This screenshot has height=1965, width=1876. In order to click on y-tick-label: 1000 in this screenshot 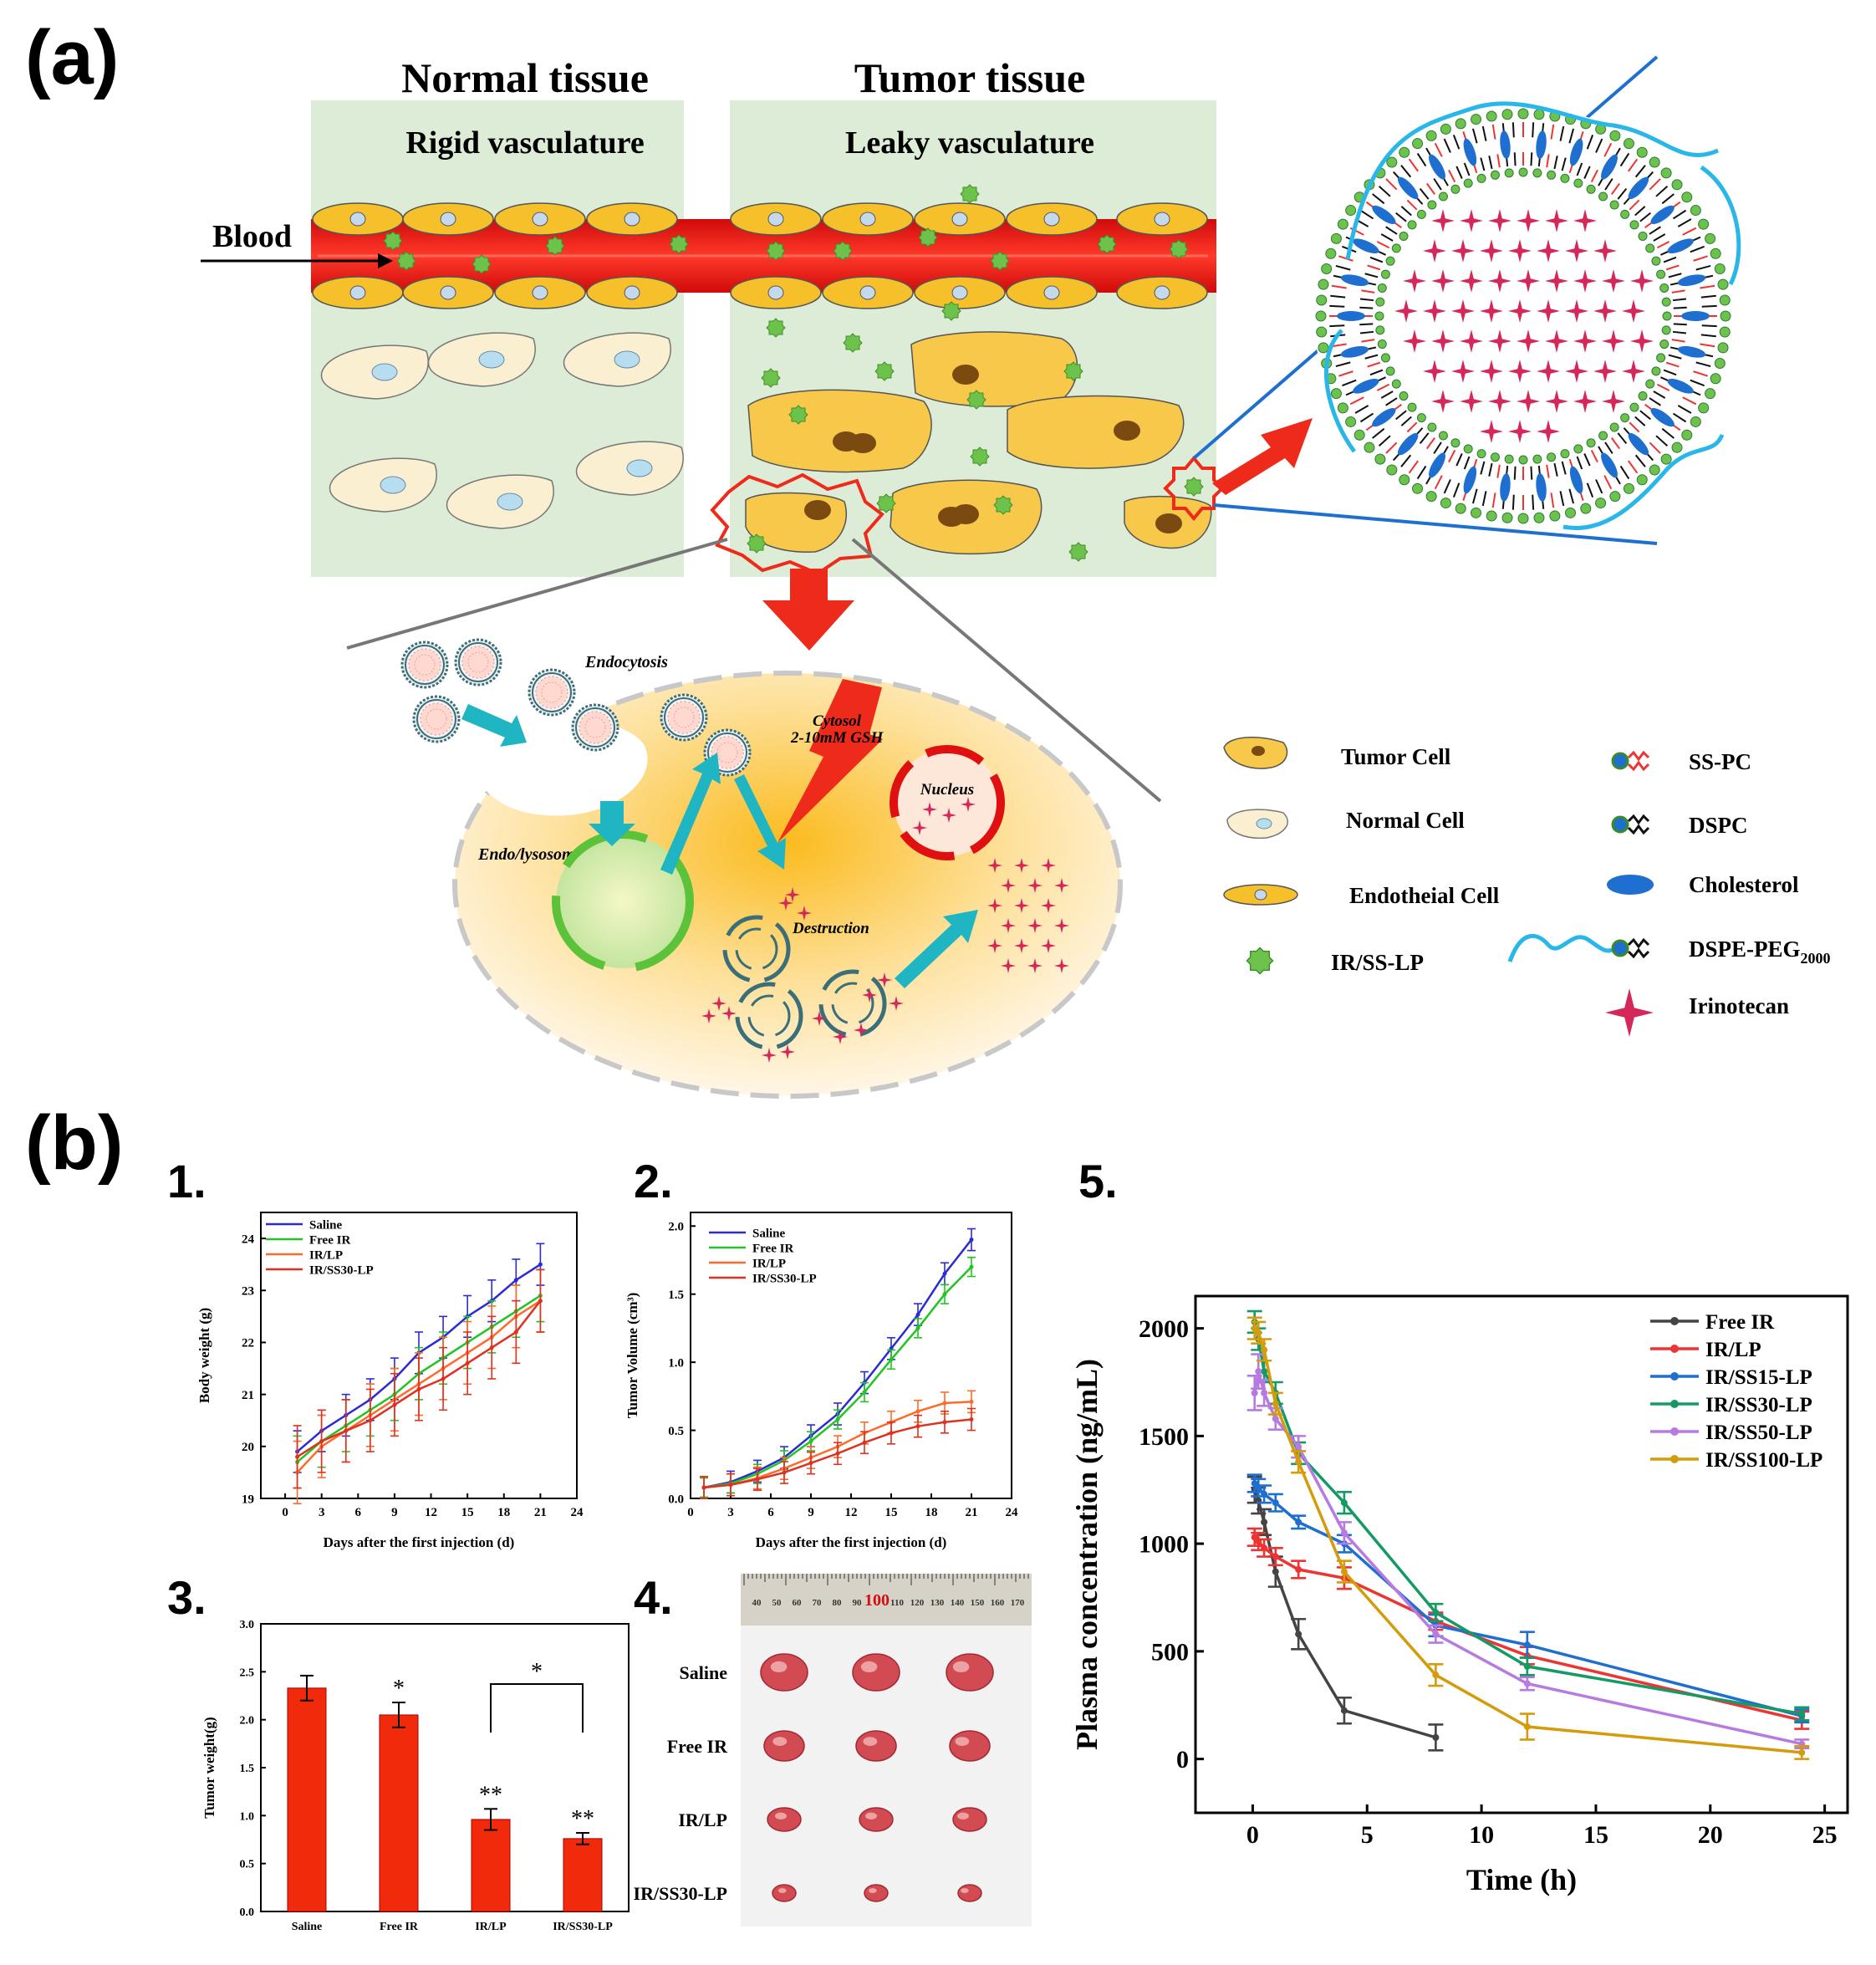, I will do `click(1164, 1545)`.